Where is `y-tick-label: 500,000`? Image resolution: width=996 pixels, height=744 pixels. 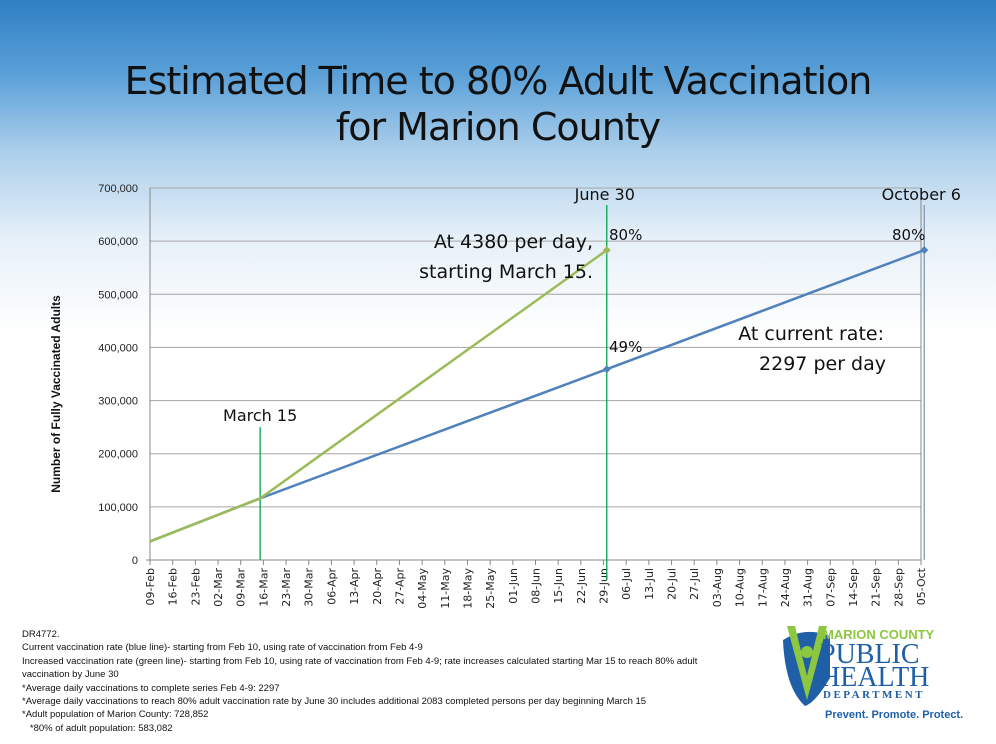 y-tick-label: 500,000 is located at coordinates (118, 295).